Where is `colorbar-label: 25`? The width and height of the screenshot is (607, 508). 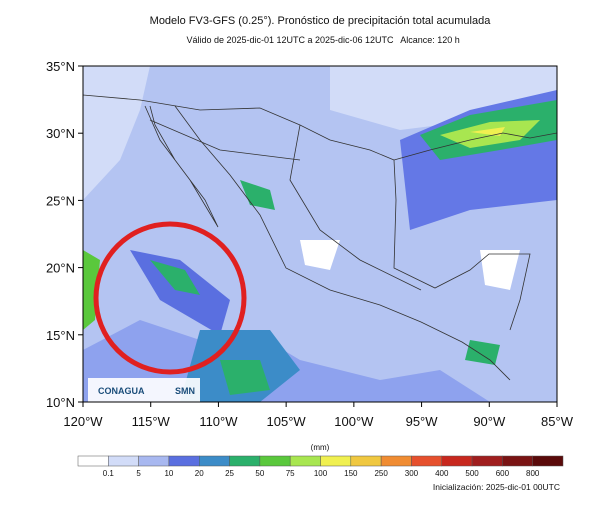
colorbar-label: 25 is located at coordinates (229, 473).